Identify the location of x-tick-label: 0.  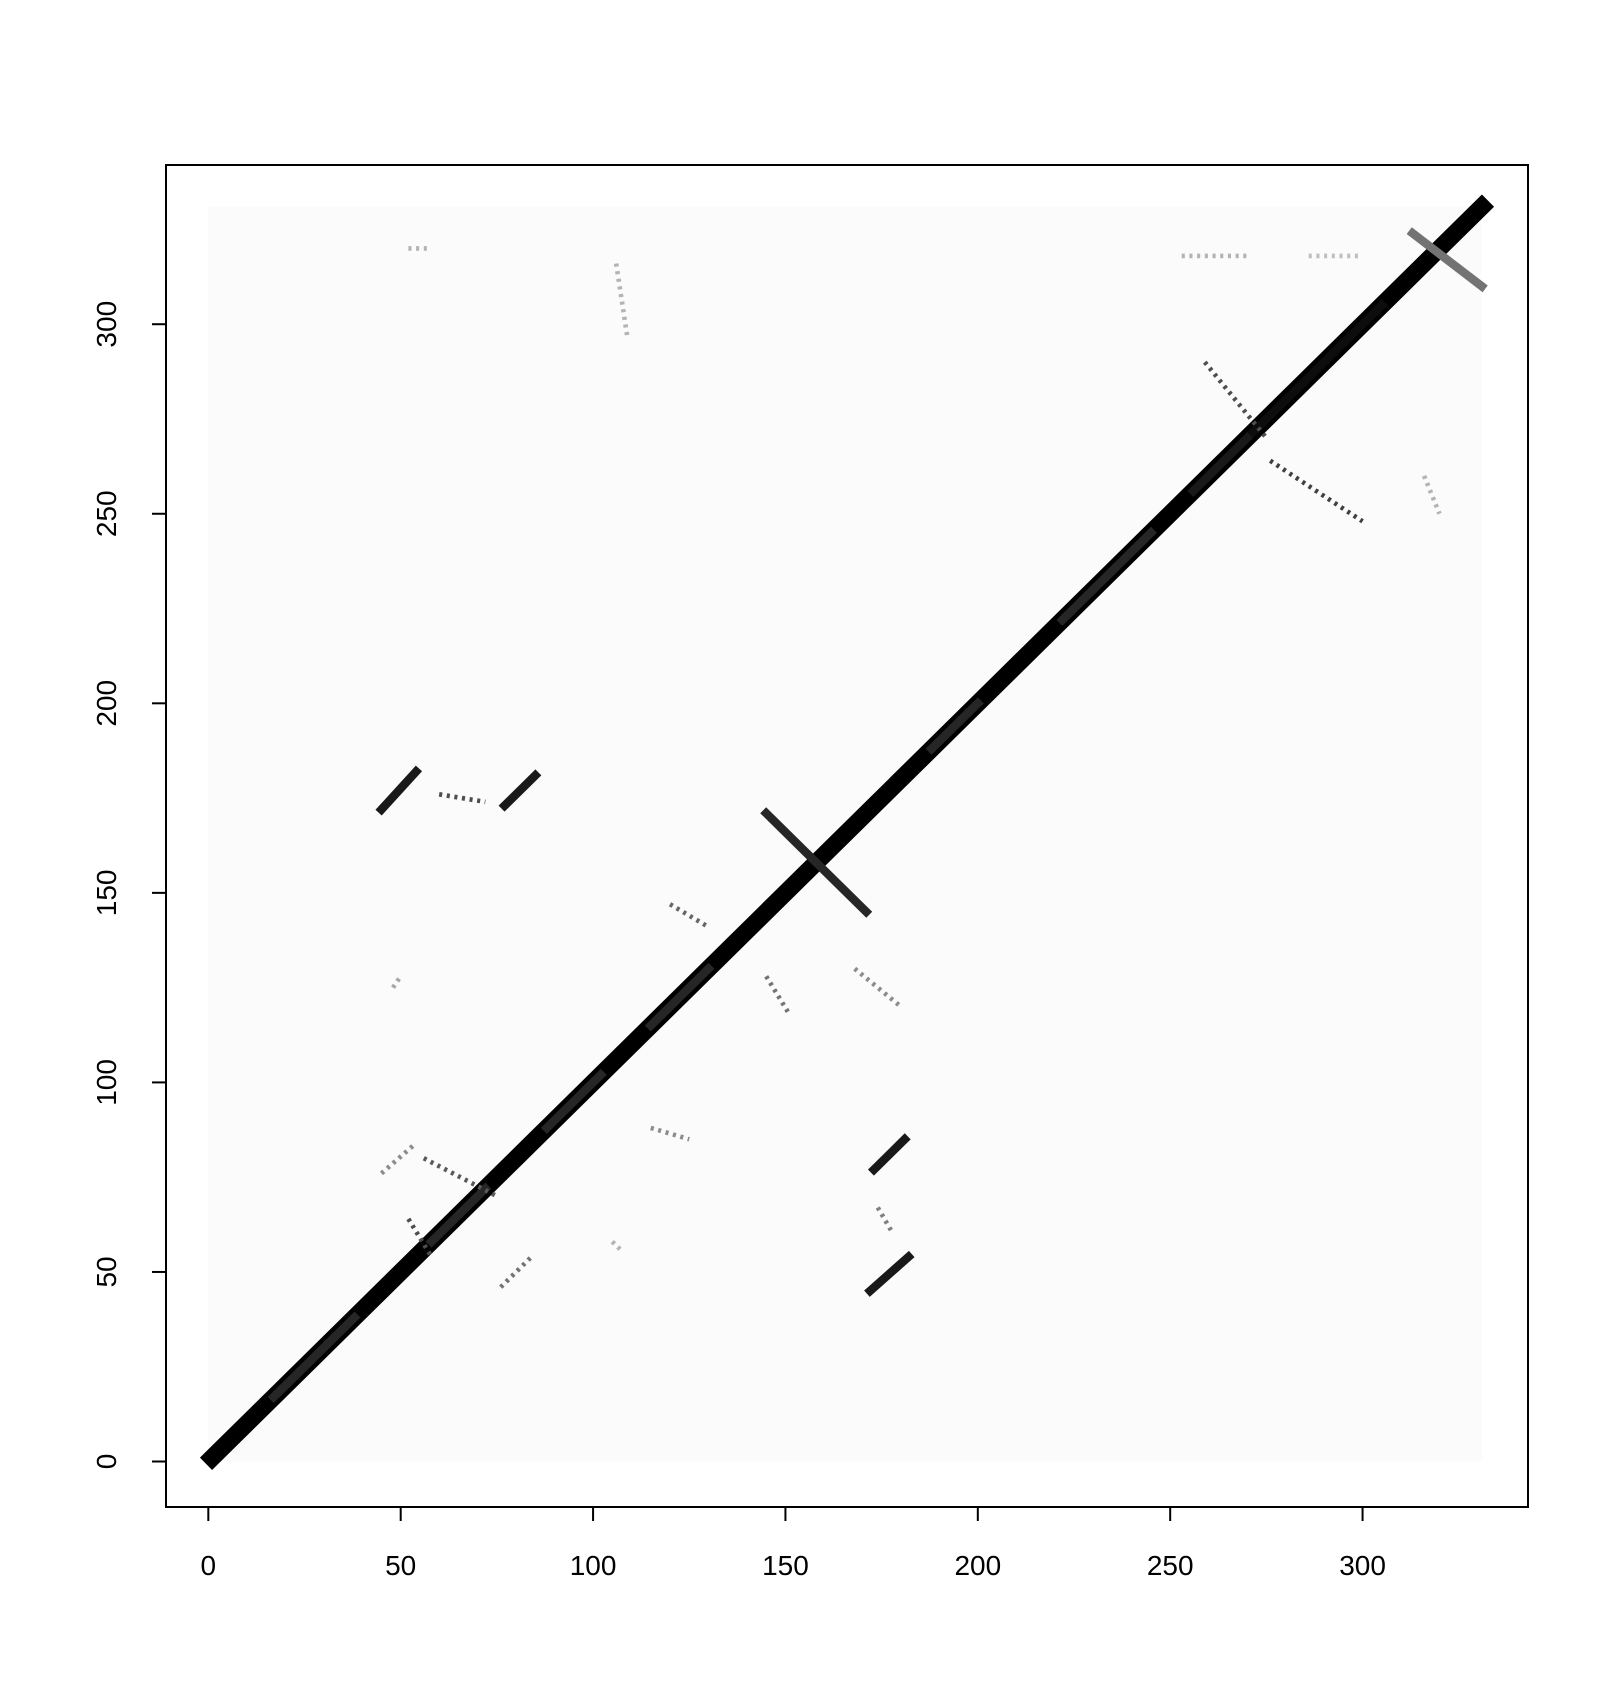
(209, 1565).